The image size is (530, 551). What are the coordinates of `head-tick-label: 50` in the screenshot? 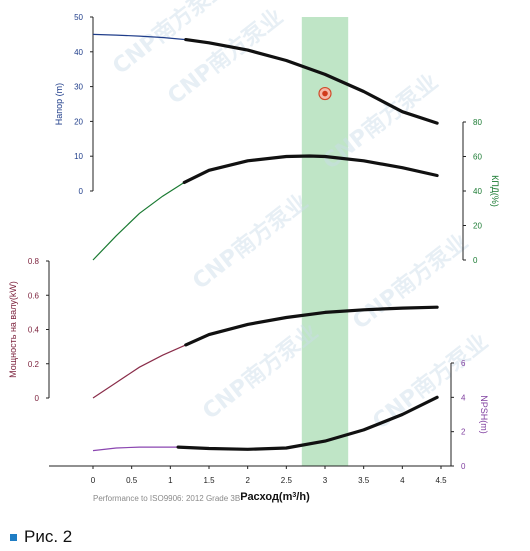 It's located at (78, 17).